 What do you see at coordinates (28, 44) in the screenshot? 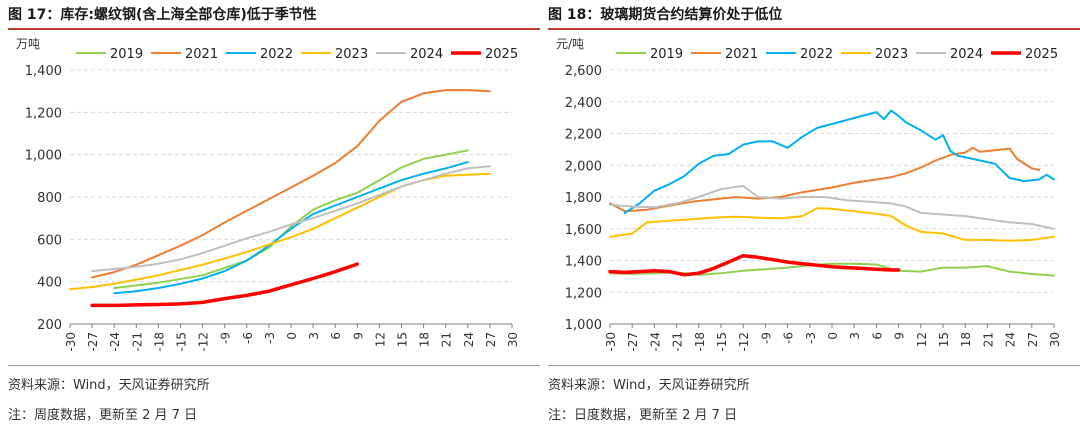
I see `y-unit-label: 万吨` at bounding box center [28, 44].